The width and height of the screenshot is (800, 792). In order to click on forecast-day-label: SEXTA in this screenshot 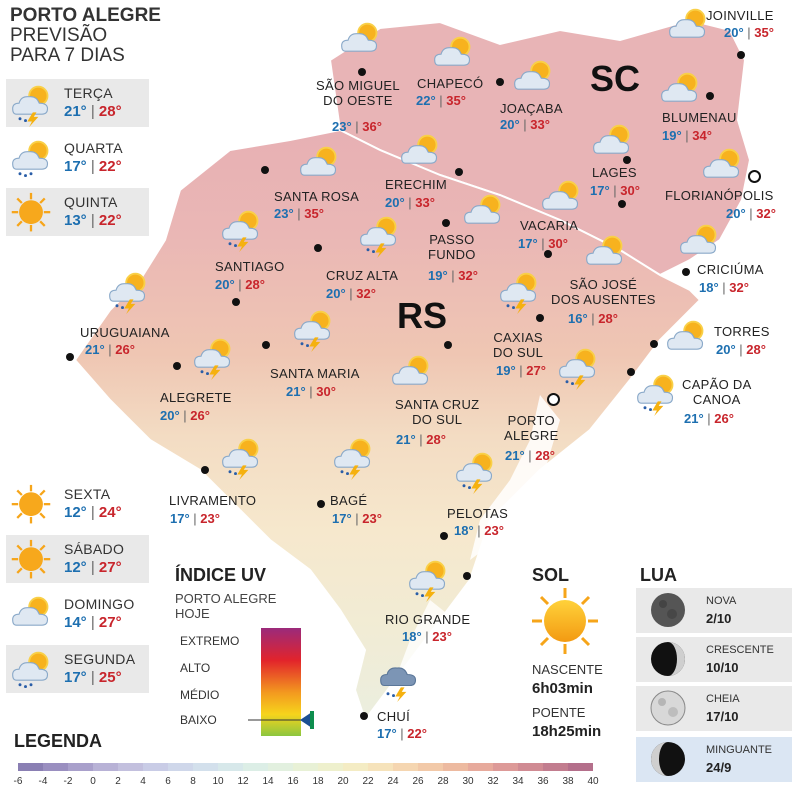, I will do `click(87, 494)`.